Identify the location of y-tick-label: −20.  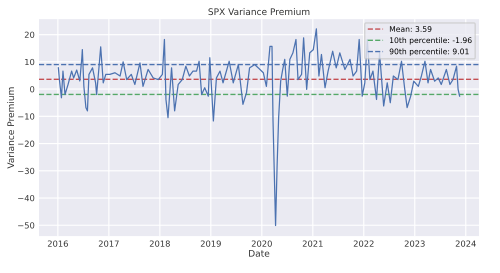
(26, 143).